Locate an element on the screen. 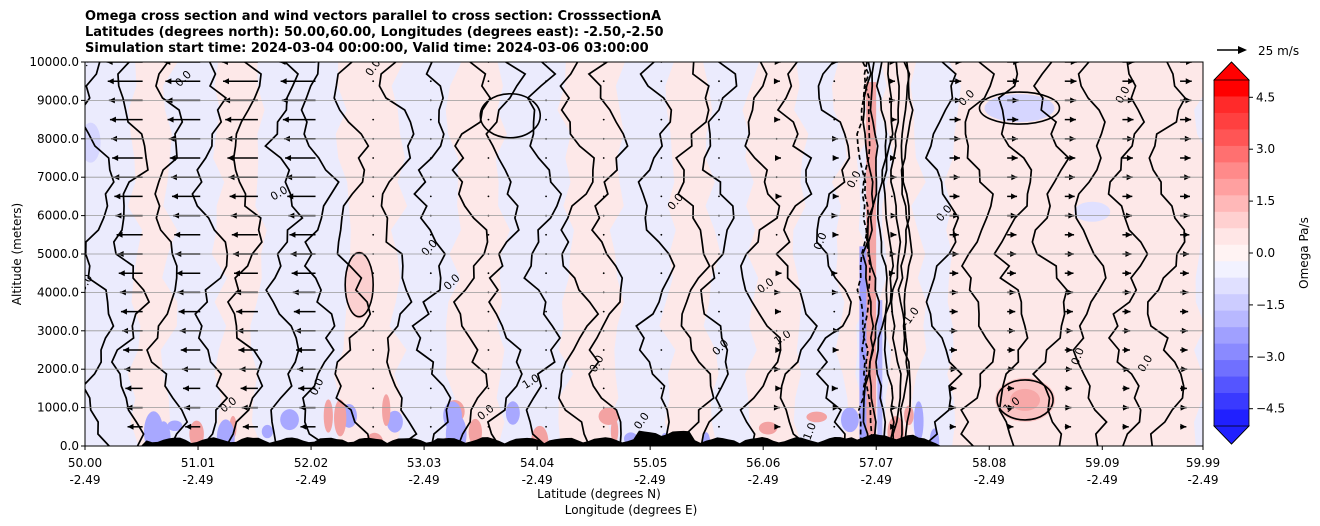 The height and width of the screenshot is (526, 1320). y-tick-label: 9000.0 is located at coordinates (58, 100).